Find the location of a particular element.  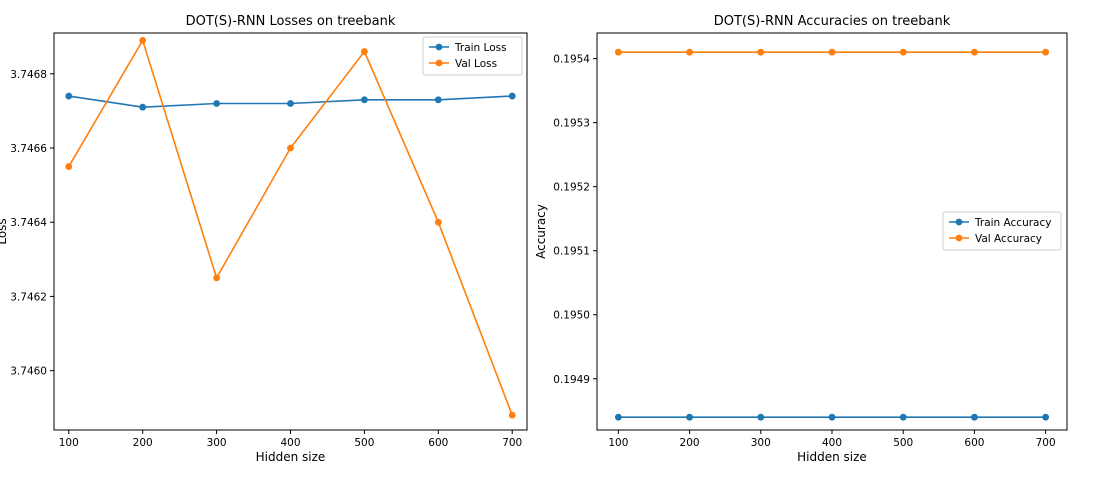

y-tick-label: 3.7468 is located at coordinates (28, 75).